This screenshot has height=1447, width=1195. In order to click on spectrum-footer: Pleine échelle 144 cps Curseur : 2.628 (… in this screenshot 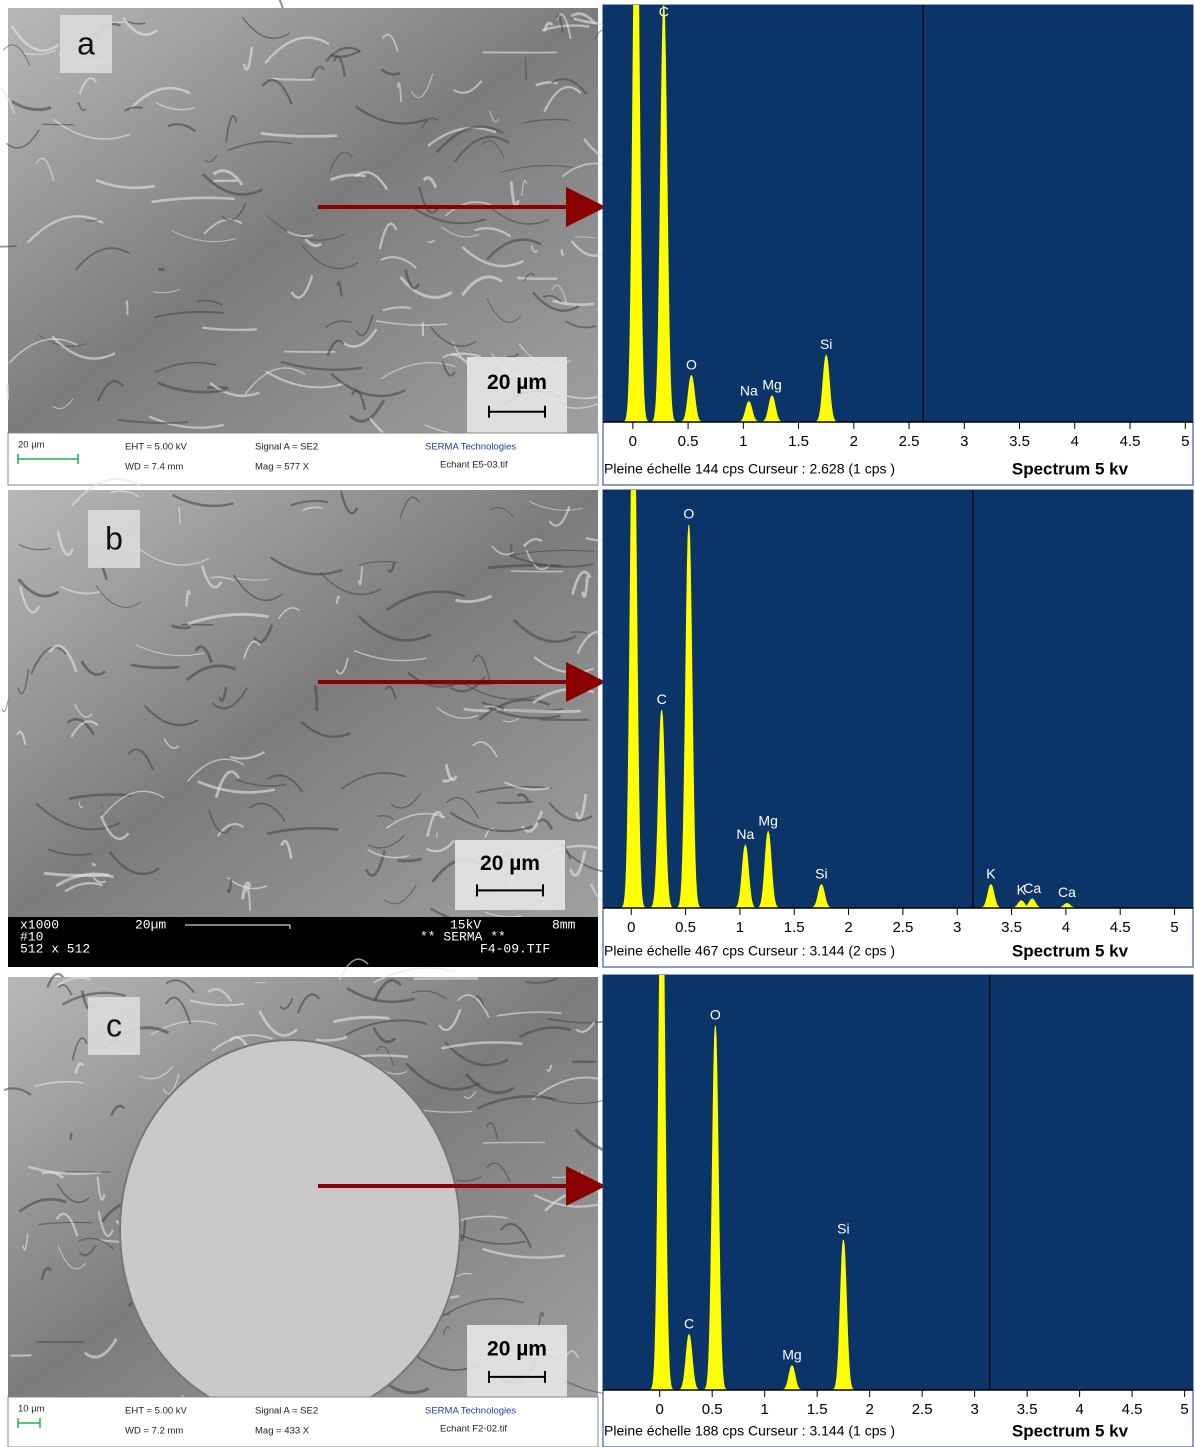, I will do `click(749, 469)`.